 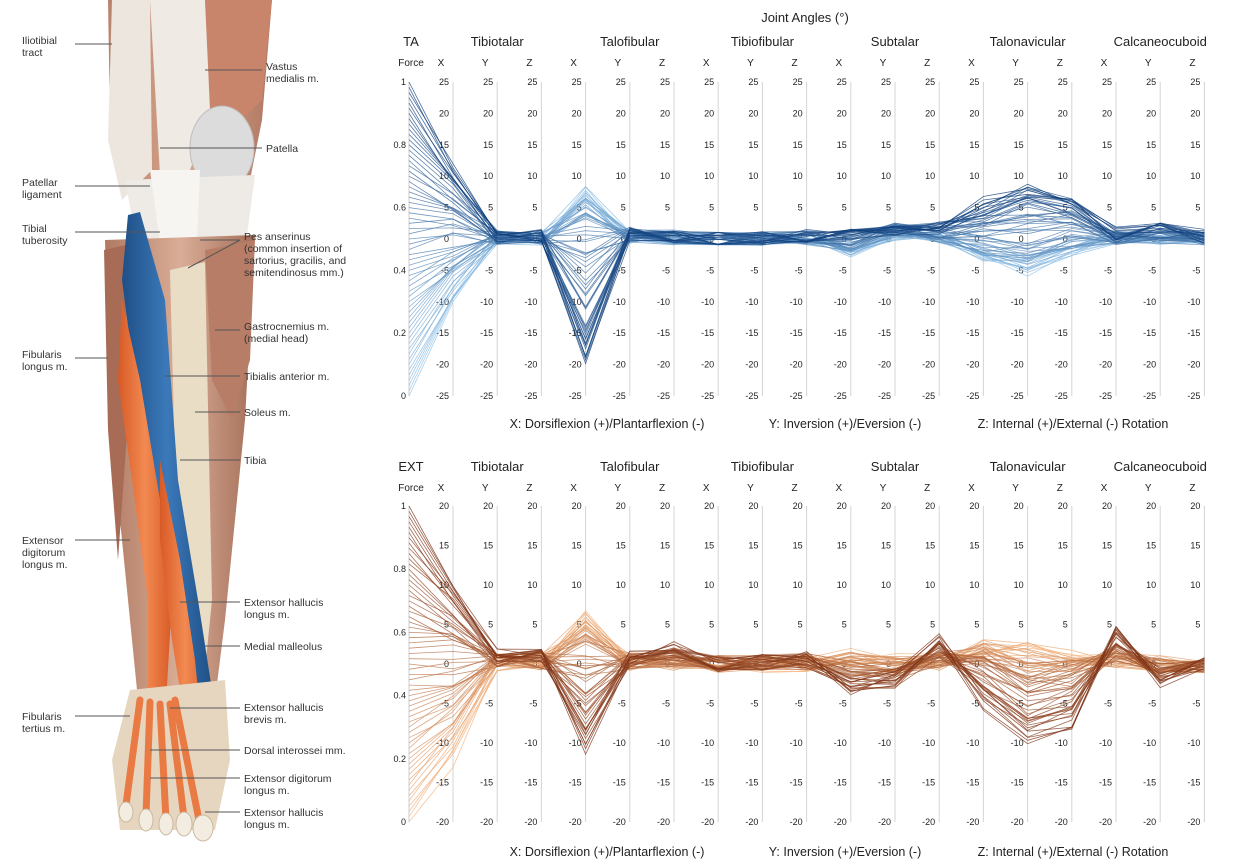 I want to click on y-caption-1: Y: Inversion (+)/Eversion (-), so click(x=845, y=424).